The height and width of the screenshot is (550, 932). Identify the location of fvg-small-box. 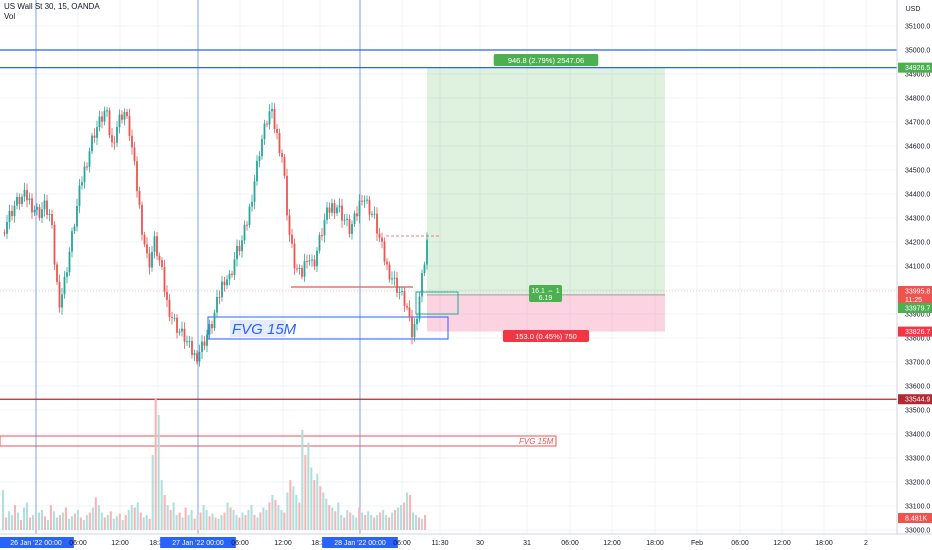
(437, 303).